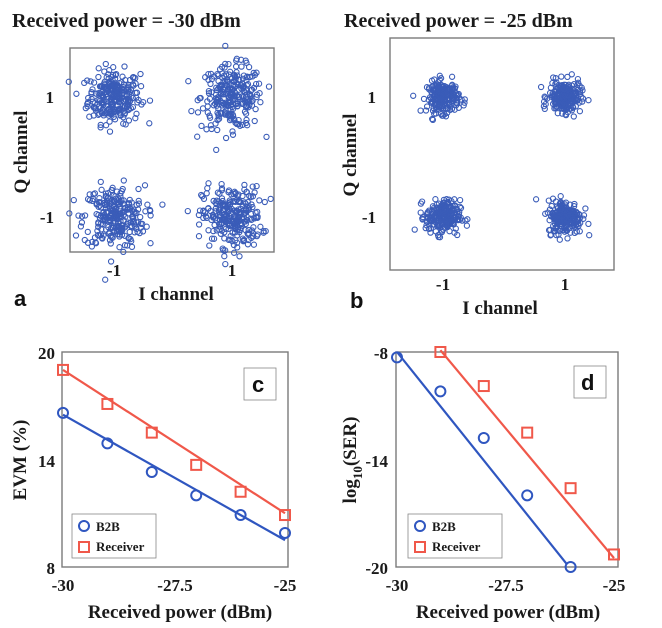 The image size is (662, 628). What do you see at coordinates (108, 526) in the screenshot?
I see `panel-c-legend-b2b: B2B` at bounding box center [108, 526].